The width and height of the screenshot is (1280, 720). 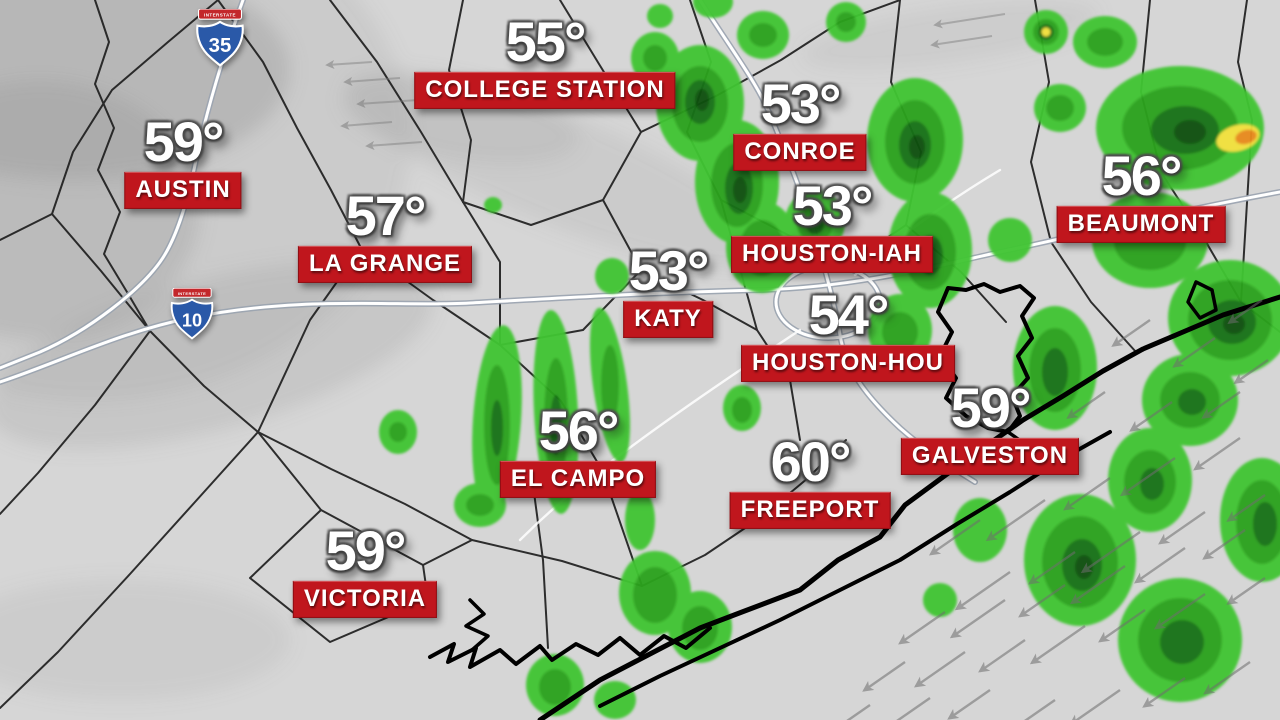 I want to click on temperature-value: 57°, so click(x=386, y=215).